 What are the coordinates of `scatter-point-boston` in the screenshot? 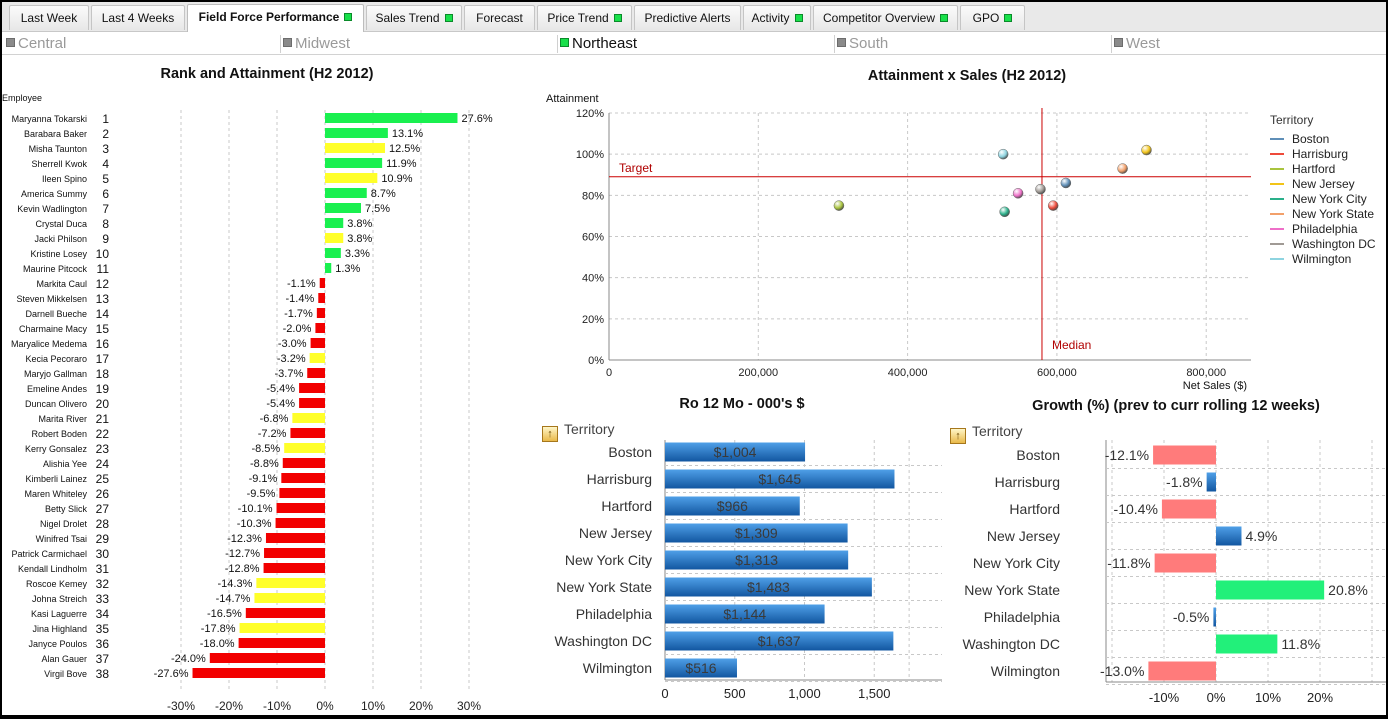 It's located at (1066, 183).